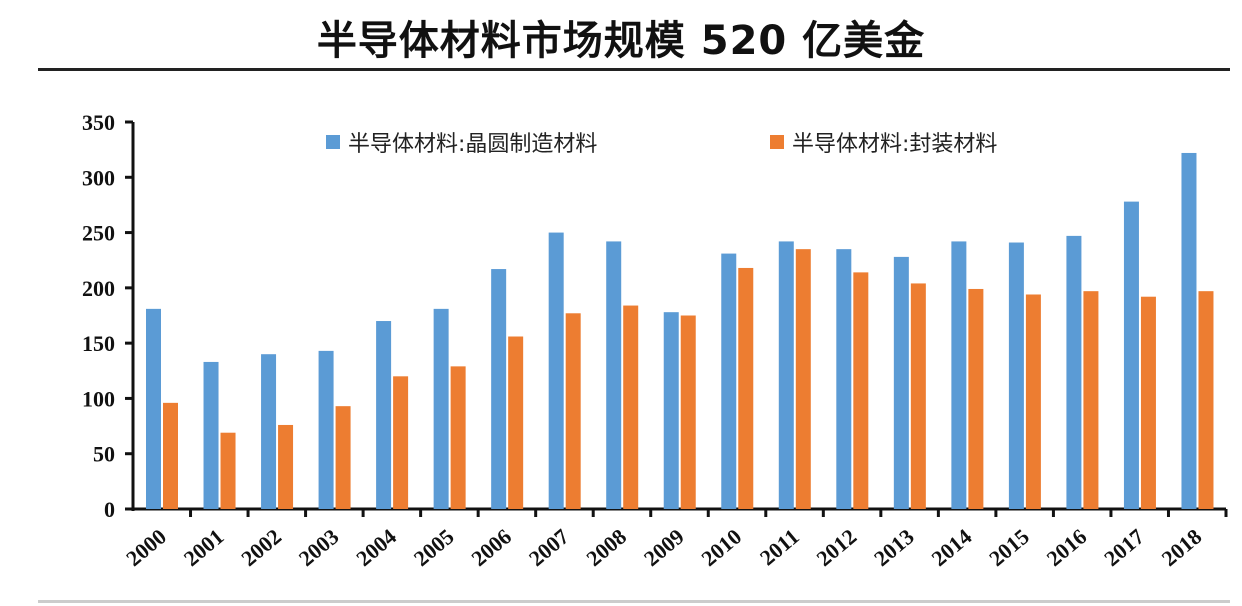 The height and width of the screenshot is (606, 1242). Describe the element at coordinates (1074, 372) in the screenshot. I see `bar-wafer-2016` at that location.